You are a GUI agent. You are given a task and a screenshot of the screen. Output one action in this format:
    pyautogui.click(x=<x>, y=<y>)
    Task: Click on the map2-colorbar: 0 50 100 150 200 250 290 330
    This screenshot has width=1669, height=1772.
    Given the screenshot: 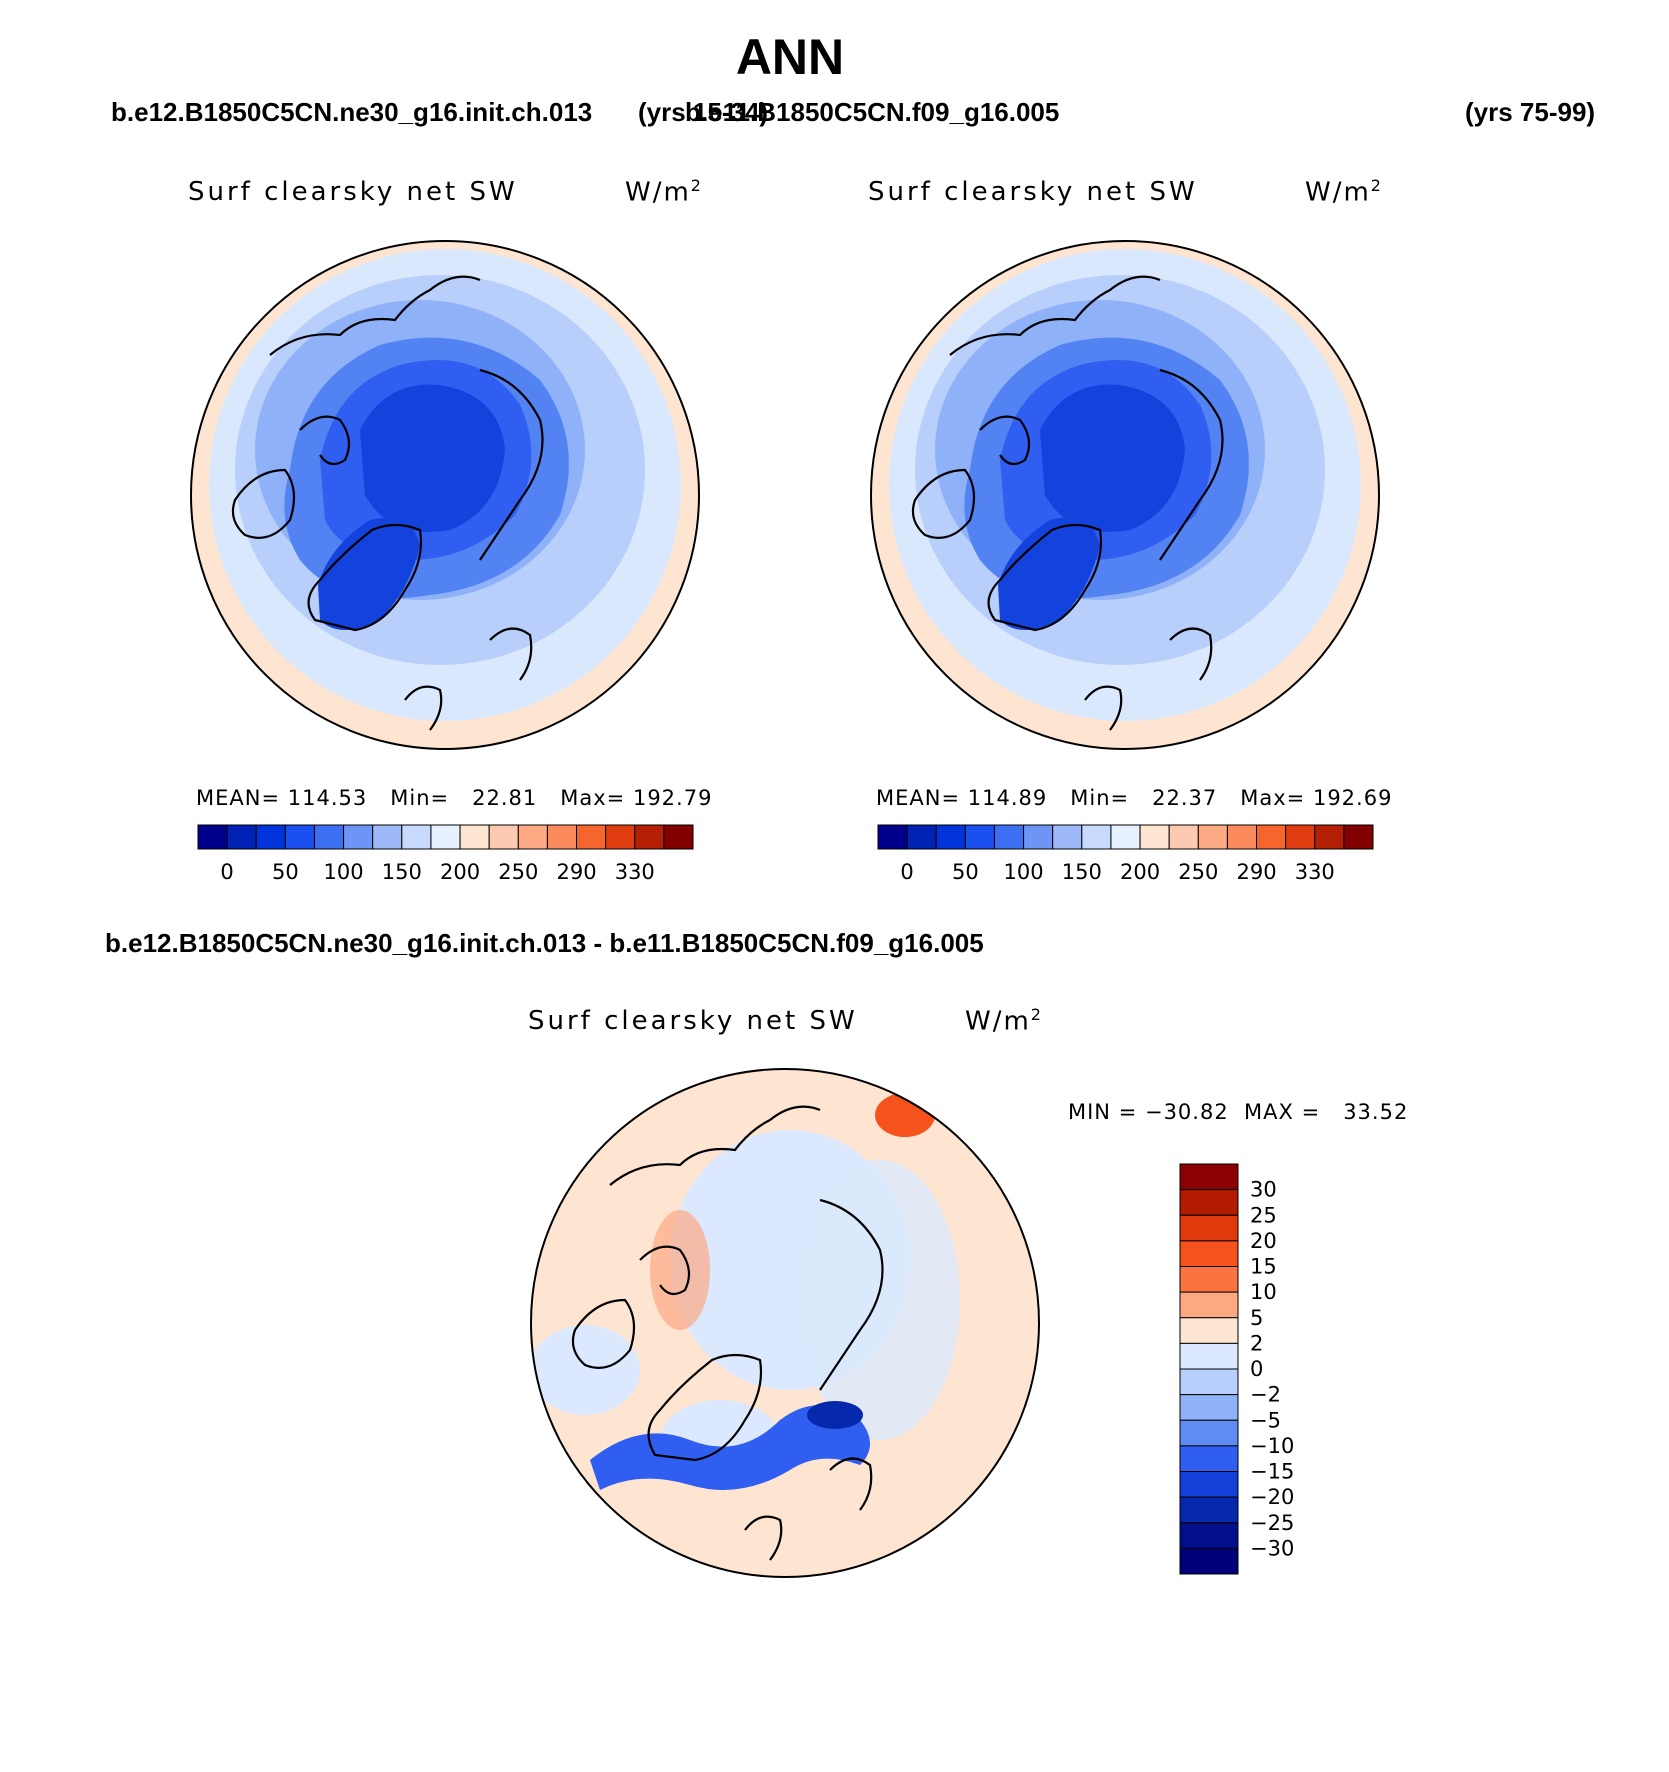 What is the action you would take?
    pyautogui.click(x=1125, y=854)
    